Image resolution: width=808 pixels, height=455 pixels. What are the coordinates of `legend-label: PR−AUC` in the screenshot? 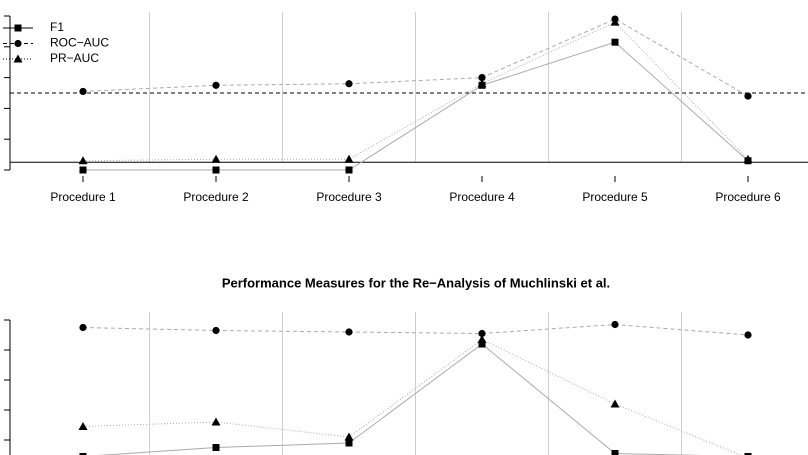 It's located at (74, 58).